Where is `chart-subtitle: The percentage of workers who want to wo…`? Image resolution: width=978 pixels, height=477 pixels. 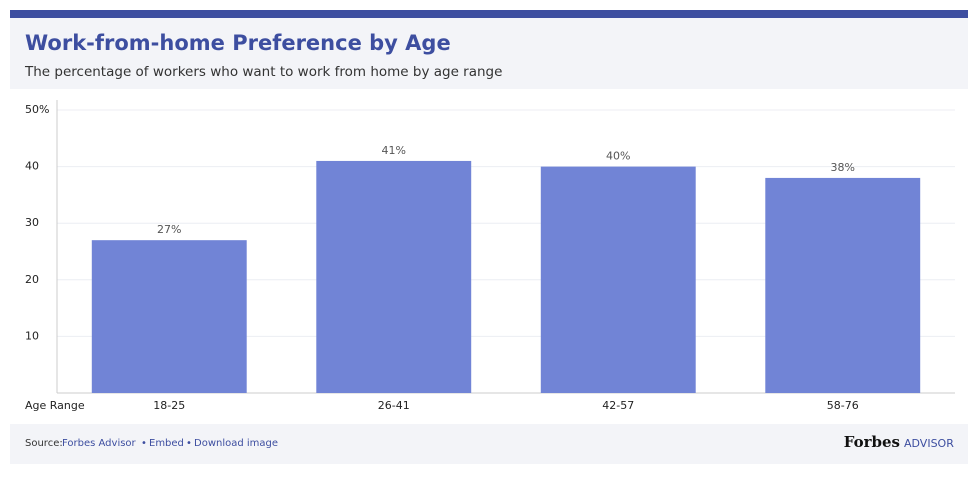 chart-subtitle: The percentage of workers who want to wo… is located at coordinates (263, 72).